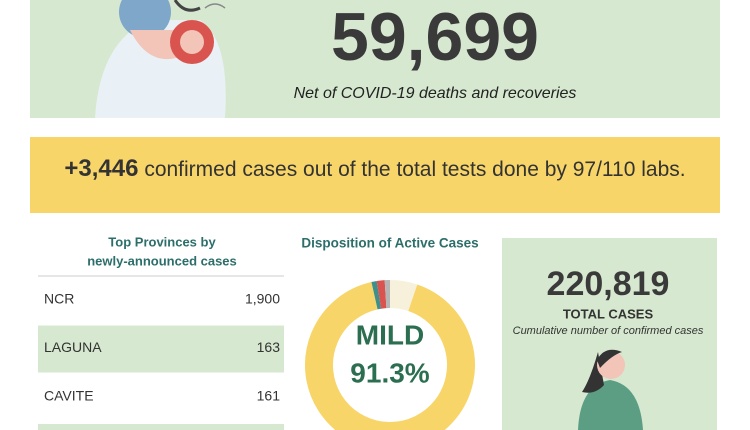 The width and height of the screenshot is (750, 430). What do you see at coordinates (389, 372) in the screenshot?
I see `donut-value: 91.3%` at bounding box center [389, 372].